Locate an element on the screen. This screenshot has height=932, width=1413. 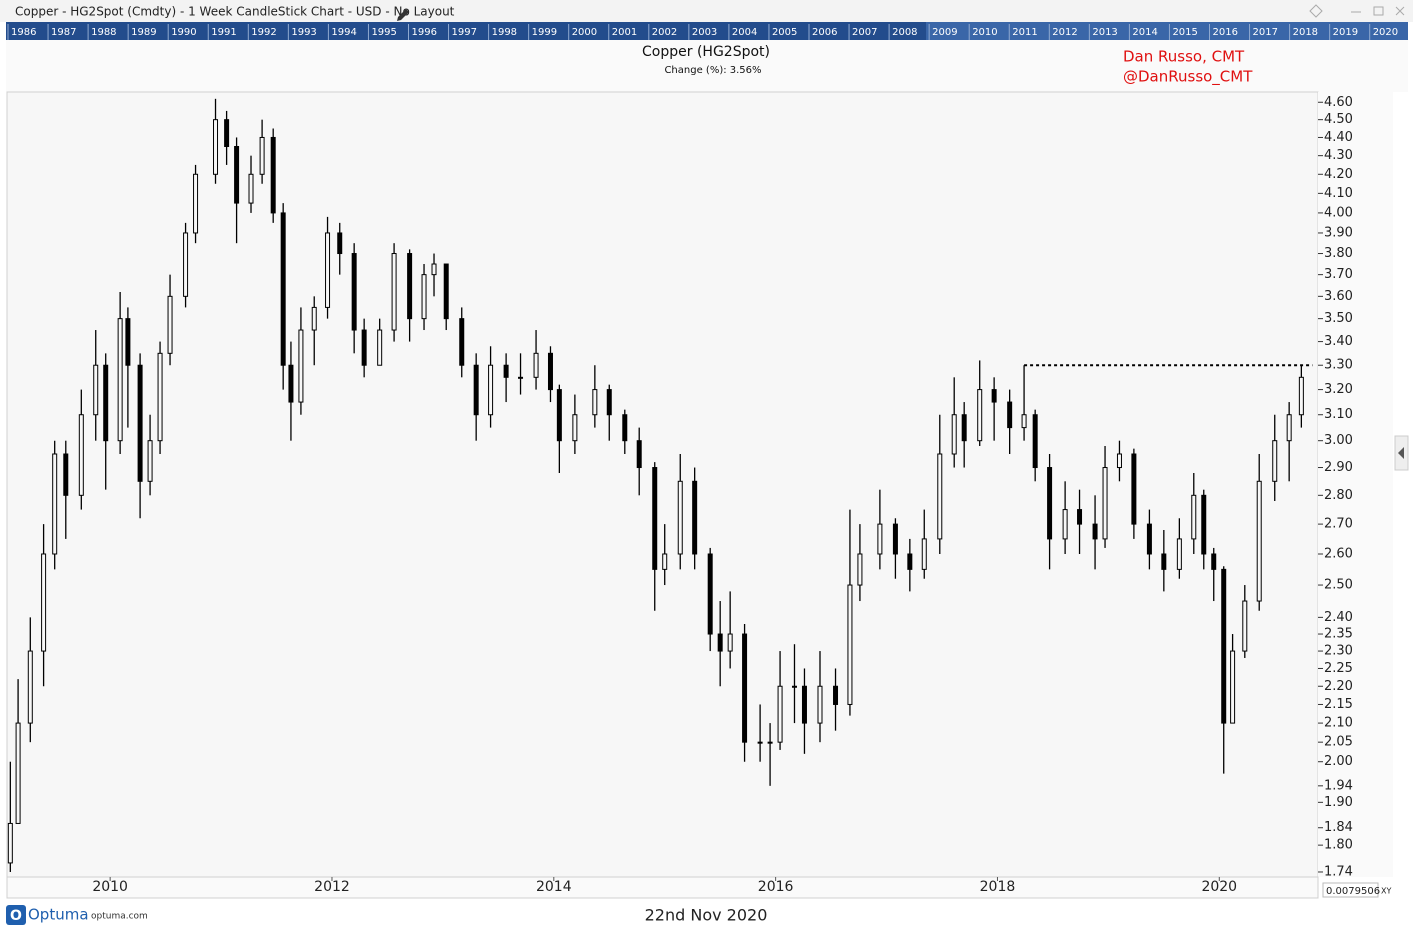
pin-icon is located at coordinates (1316, 11).